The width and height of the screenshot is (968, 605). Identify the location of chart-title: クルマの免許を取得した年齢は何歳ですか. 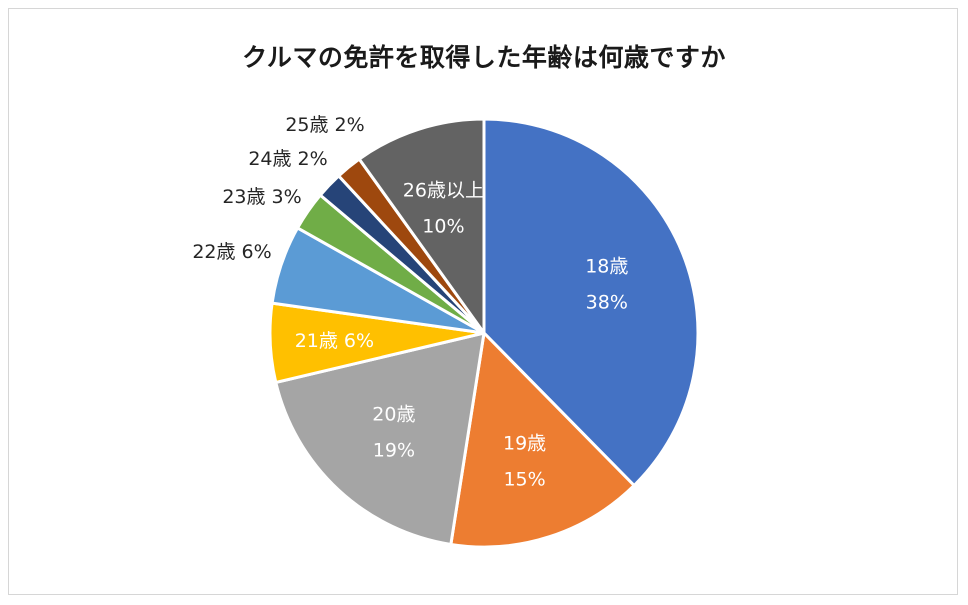
(484, 57).